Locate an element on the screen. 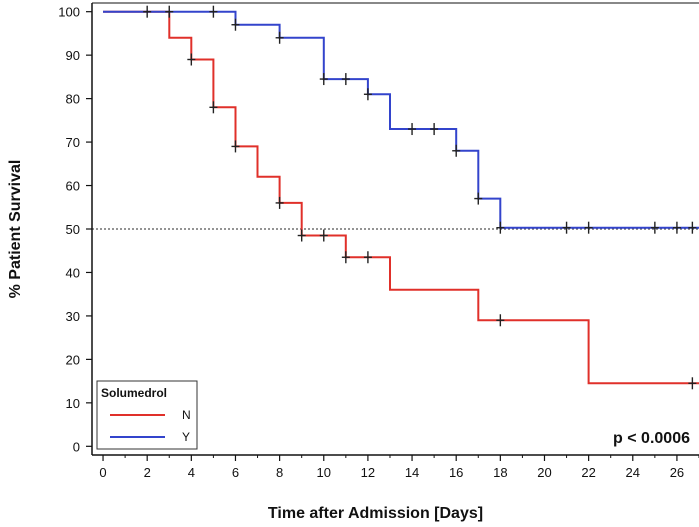 The image size is (699, 527). y-tick-label: 10 is located at coordinates (73, 403).